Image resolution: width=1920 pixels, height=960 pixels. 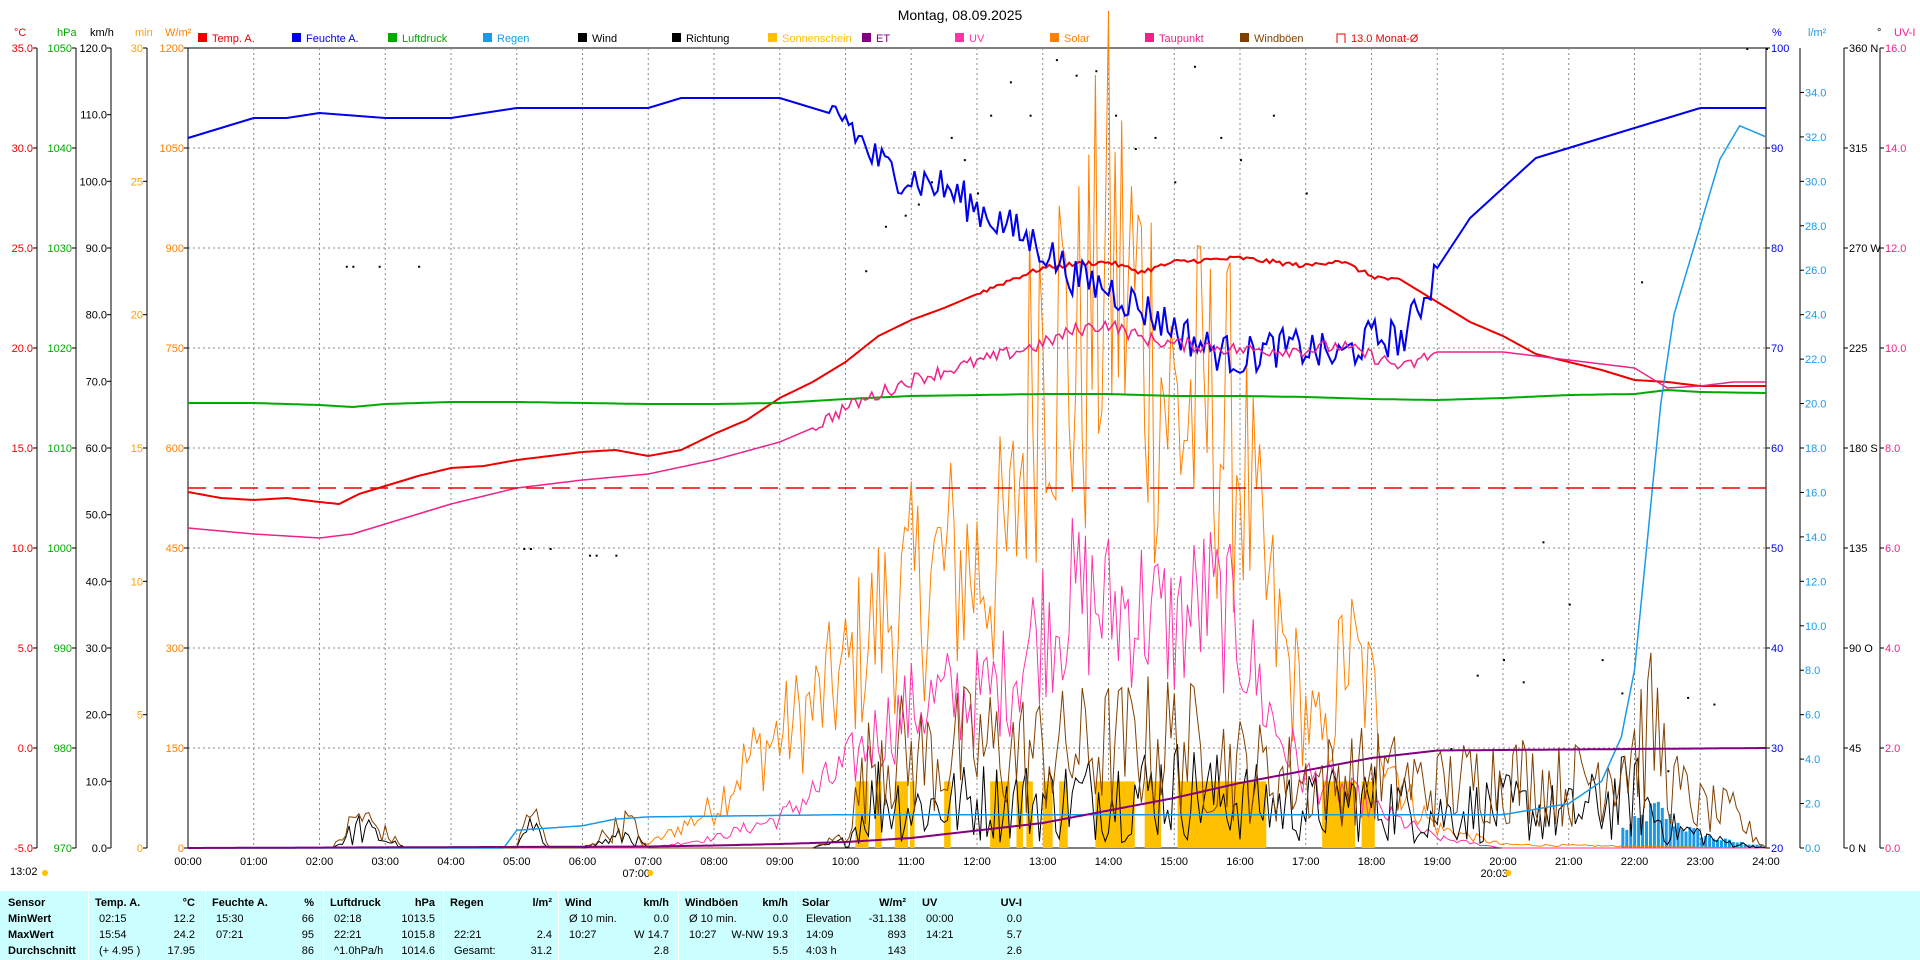 I want to click on table-cell: 95, so click(x=307, y=935).